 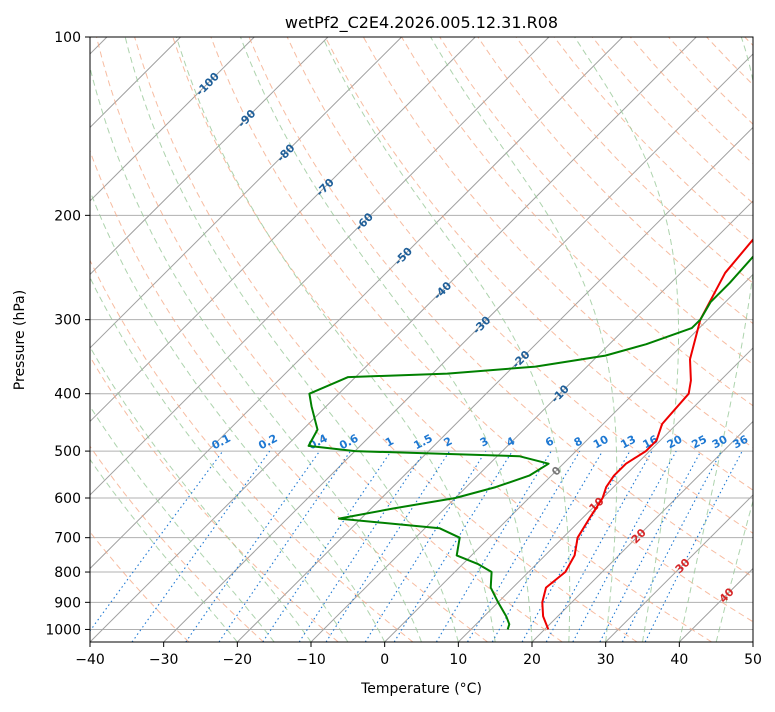 What do you see at coordinates (384, 660) in the screenshot?
I see `x-tick-label: 0` at bounding box center [384, 660].